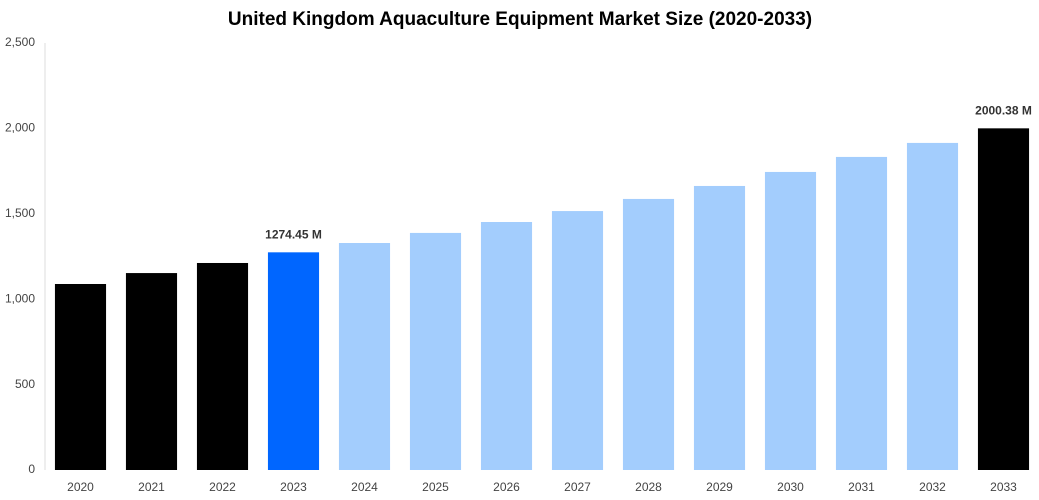 The width and height of the screenshot is (1039, 500). What do you see at coordinates (1003, 111) in the screenshot?
I see `value-label: 2000.38 M` at bounding box center [1003, 111].